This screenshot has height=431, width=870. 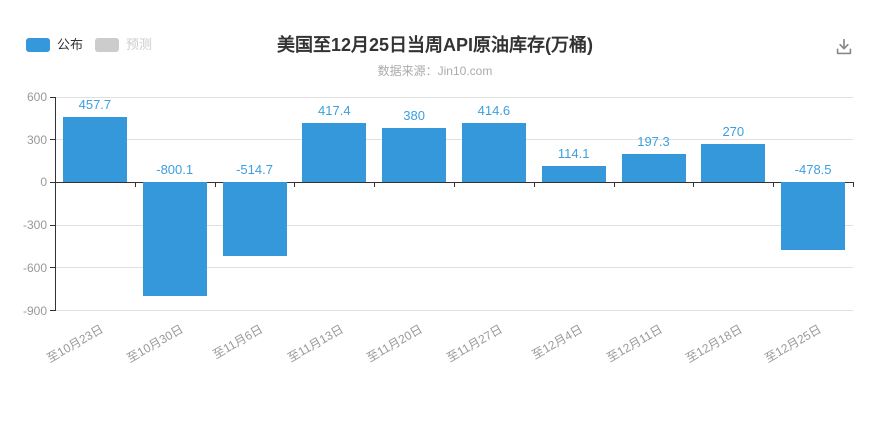 What do you see at coordinates (54, 45) in the screenshot?
I see `legend-item-published: 公布` at bounding box center [54, 45].